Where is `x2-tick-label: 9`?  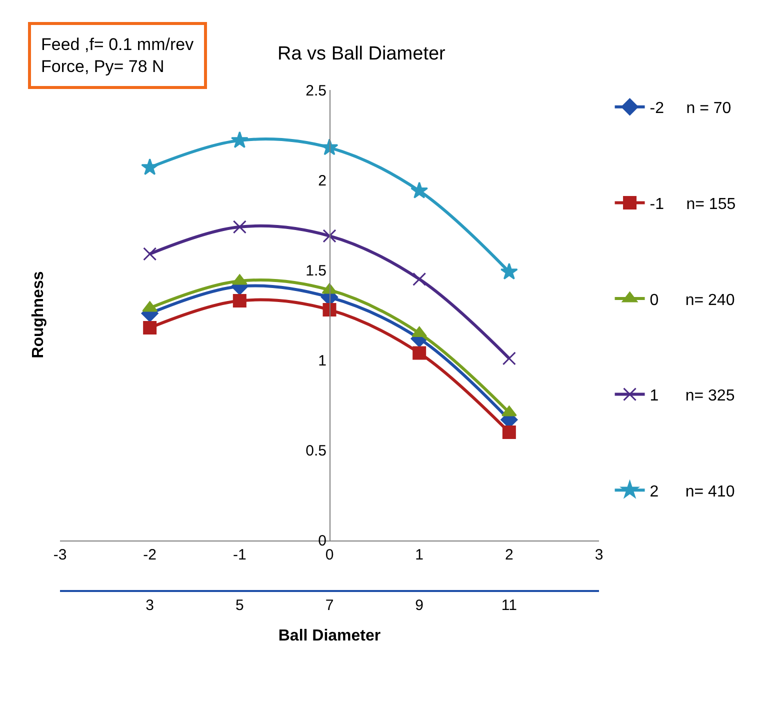
x2-tick-label: 9 is located at coordinates (419, 605).